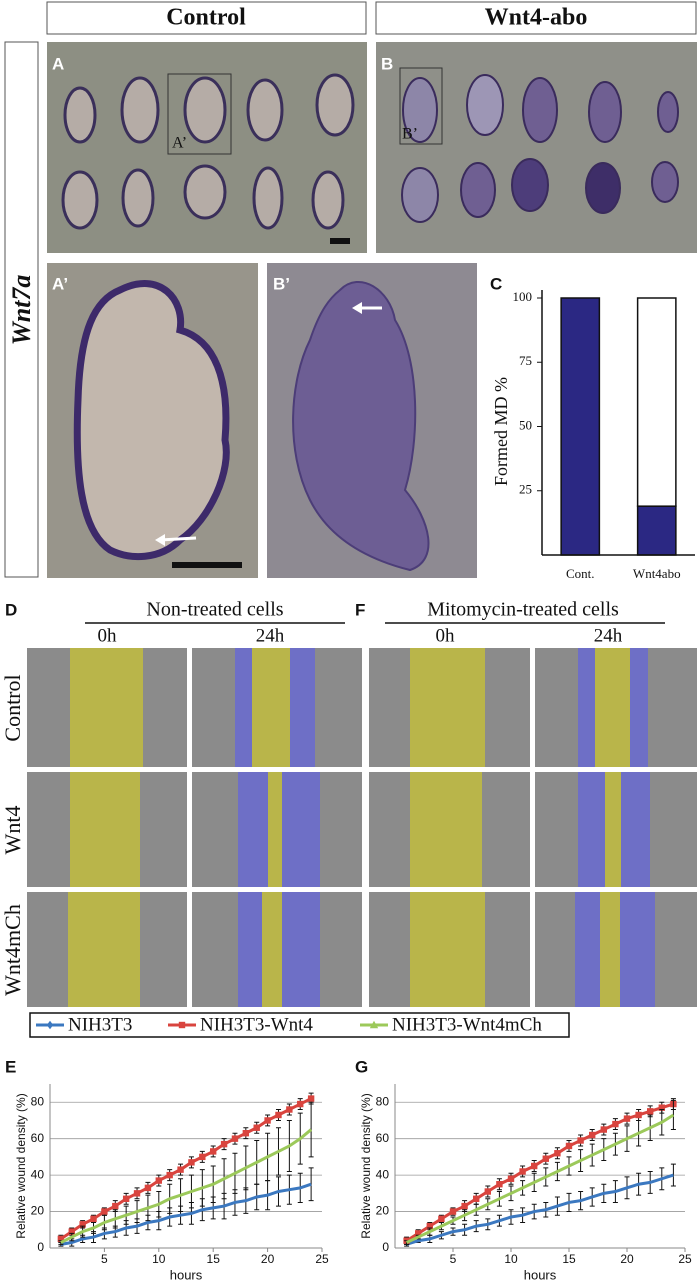 The width and height of the screenshot is (699, 1285). What do you see at coordinates (580, 573) in the screenshot?
I see `x-tick-label: Cont.` at bounding box center [580, 573].